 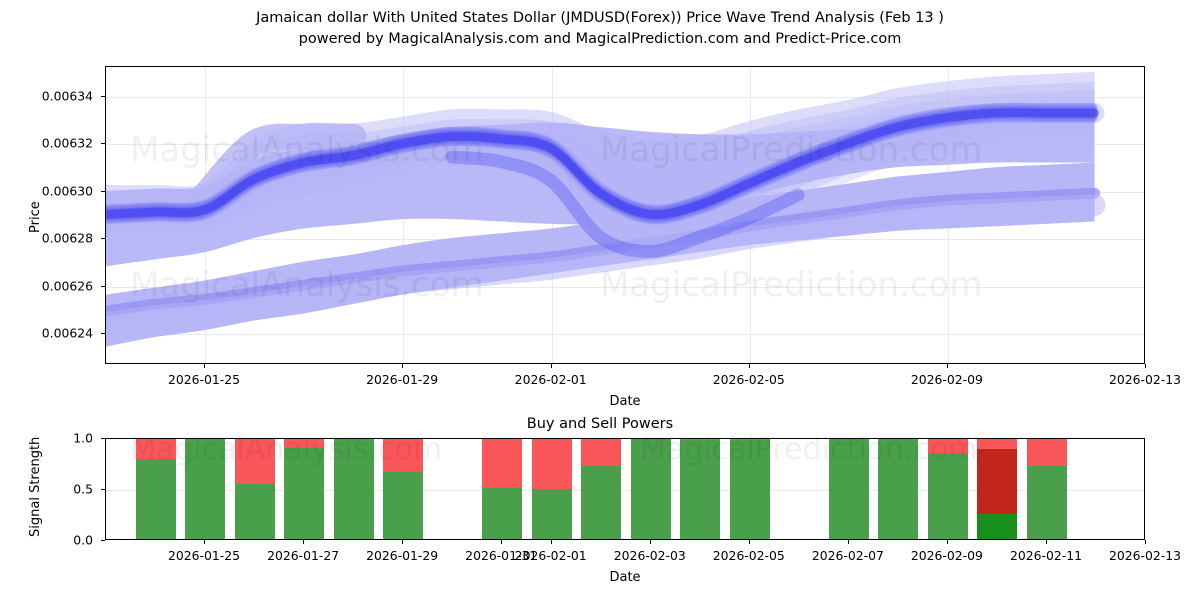 What do you see at coordinates (748, 379) in the screenshot?
I see `price-x-tick-label: 2026-02-05` at bounding box center [748, 379].